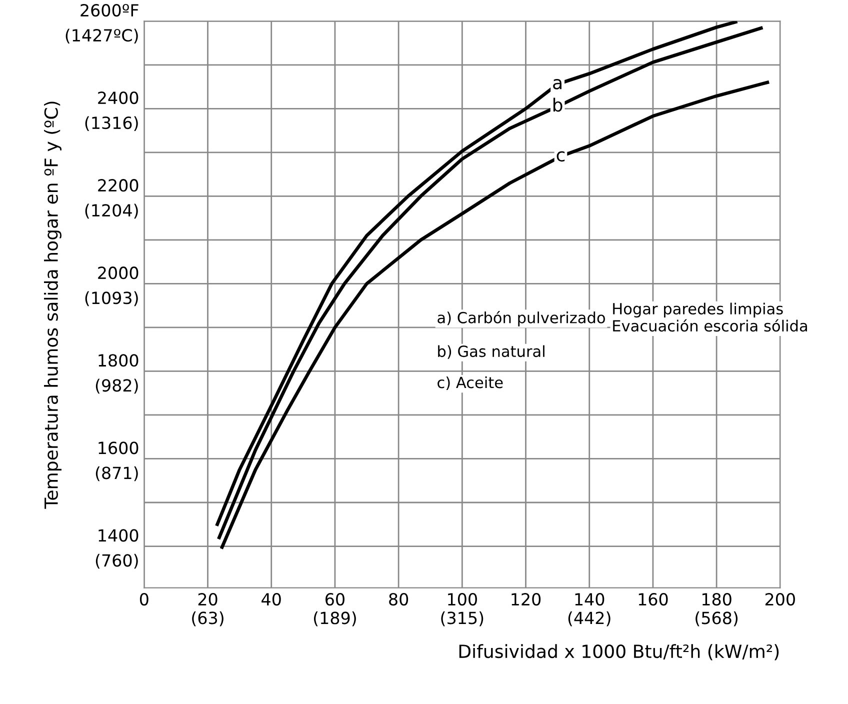  Describe the element at coordinates (470, 383) in the screenshot. I see `annotation: c) Aceite` at that location.